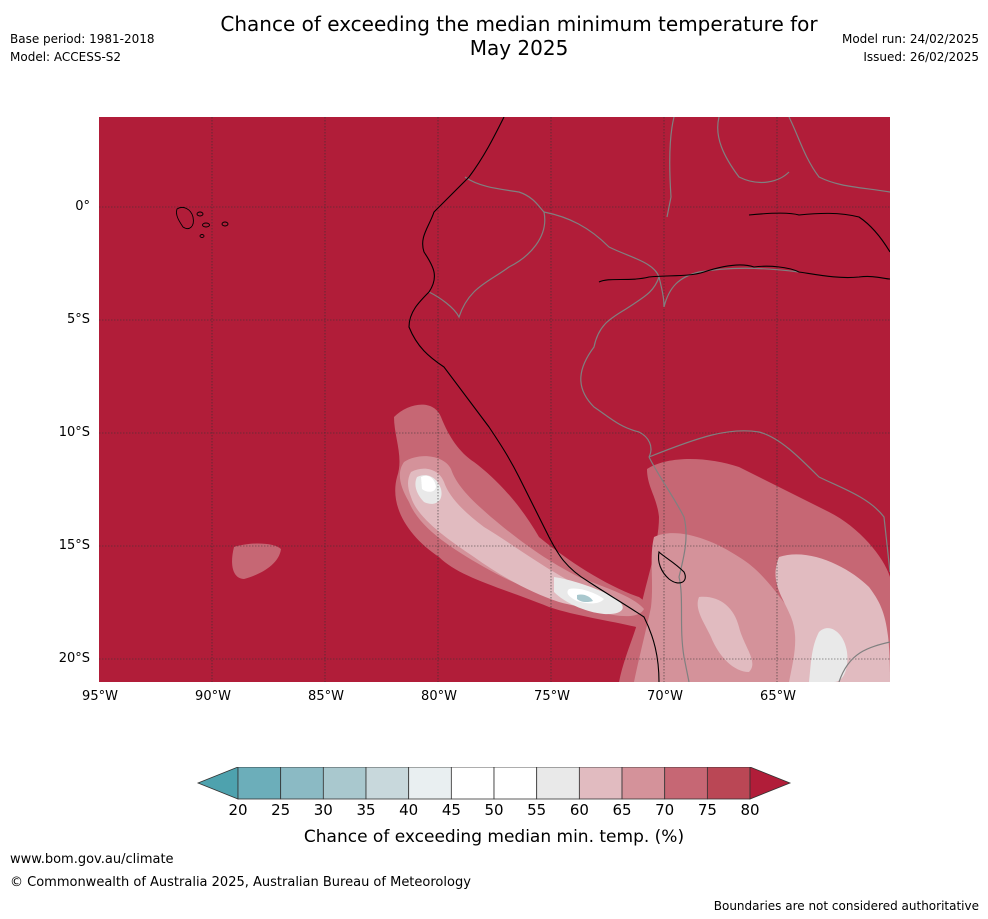 The image size is (988, 919). Describe the element at coordinates (778, 696) in the screenshot. I see `lon-tick-65w: 65°W` at that location.